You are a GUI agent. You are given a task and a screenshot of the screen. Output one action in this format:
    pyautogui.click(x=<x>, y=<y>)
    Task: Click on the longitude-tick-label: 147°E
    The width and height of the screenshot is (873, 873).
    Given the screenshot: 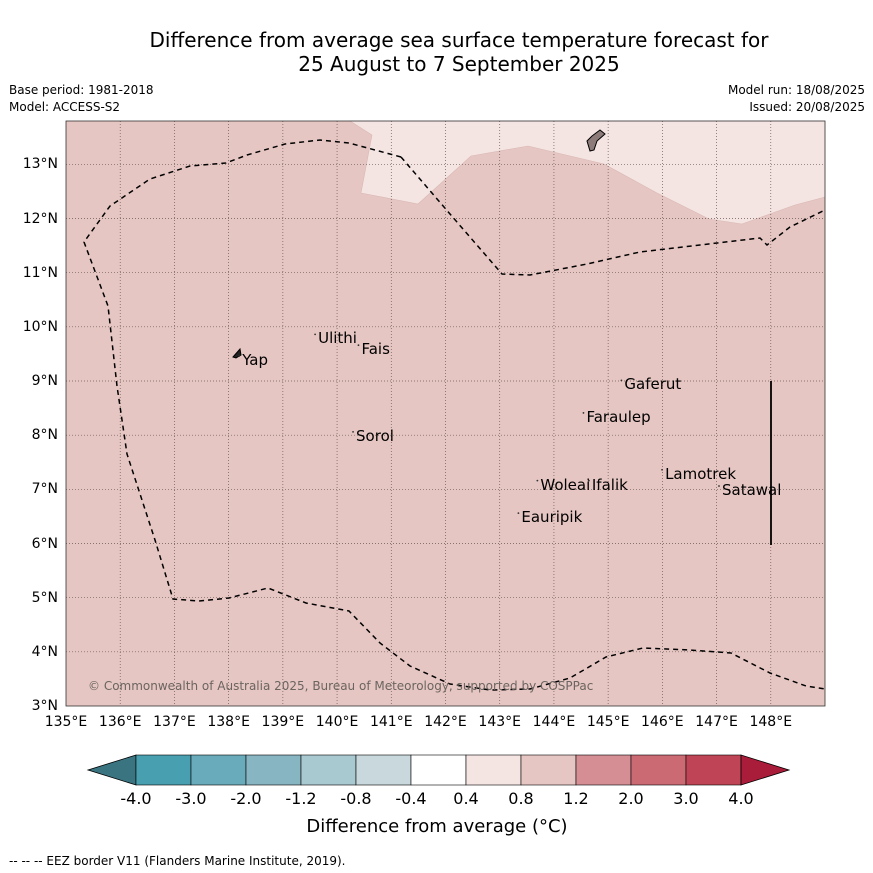 What is the action you would take?
    pyautogui.click(x=716, y=722)
    